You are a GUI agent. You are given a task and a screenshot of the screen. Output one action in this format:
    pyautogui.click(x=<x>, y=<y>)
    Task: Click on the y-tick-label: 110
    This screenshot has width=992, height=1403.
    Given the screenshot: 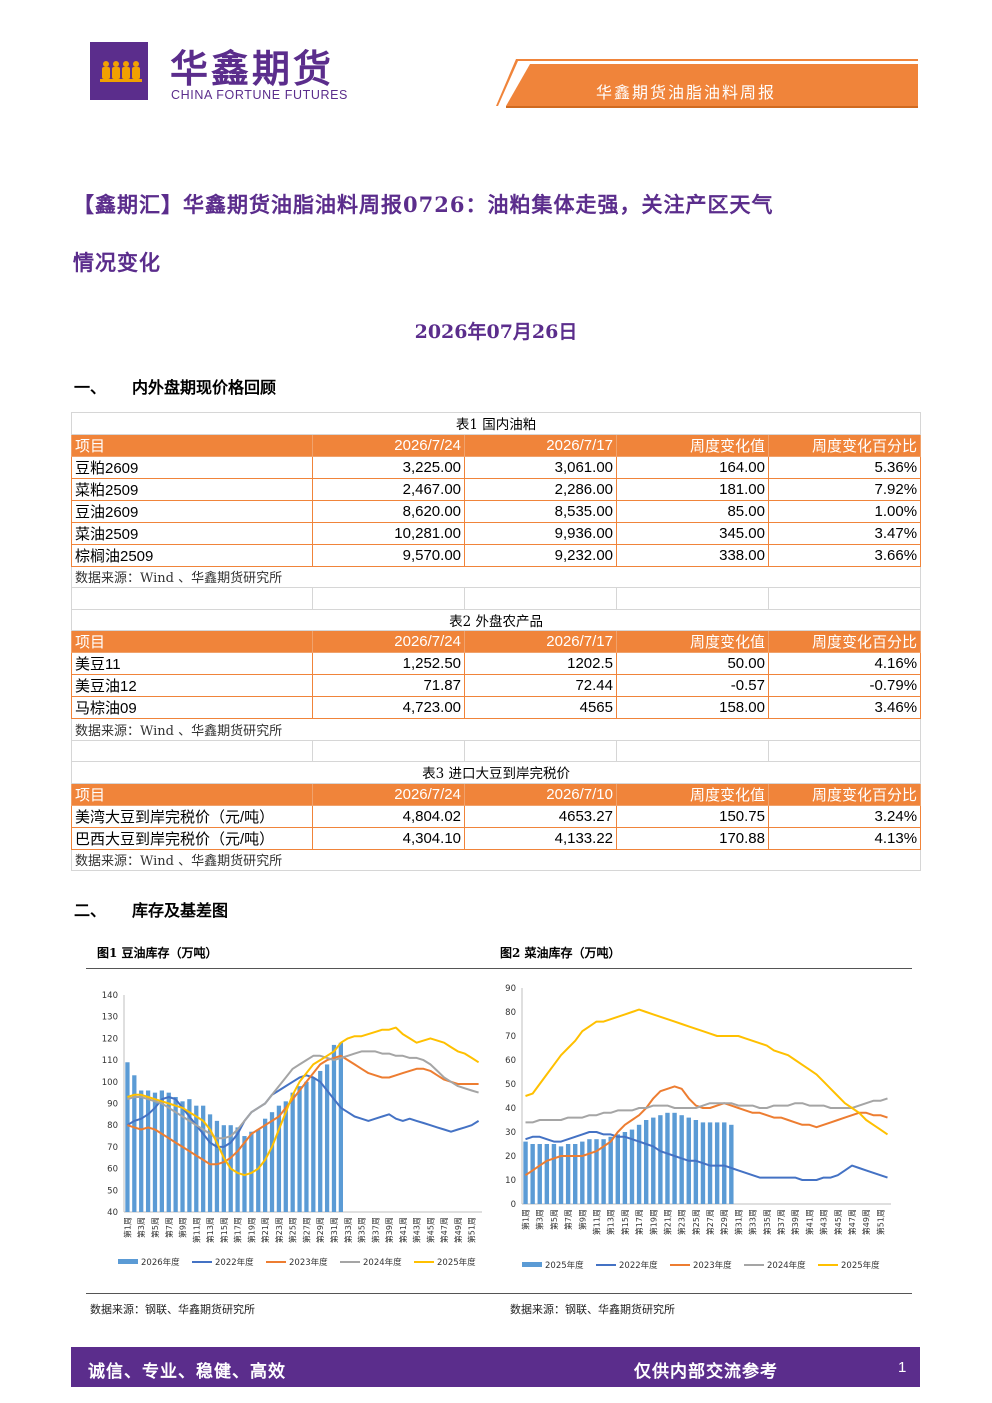 What is the action you would take?
    pyautogui.click(x=110, y=1061)
    